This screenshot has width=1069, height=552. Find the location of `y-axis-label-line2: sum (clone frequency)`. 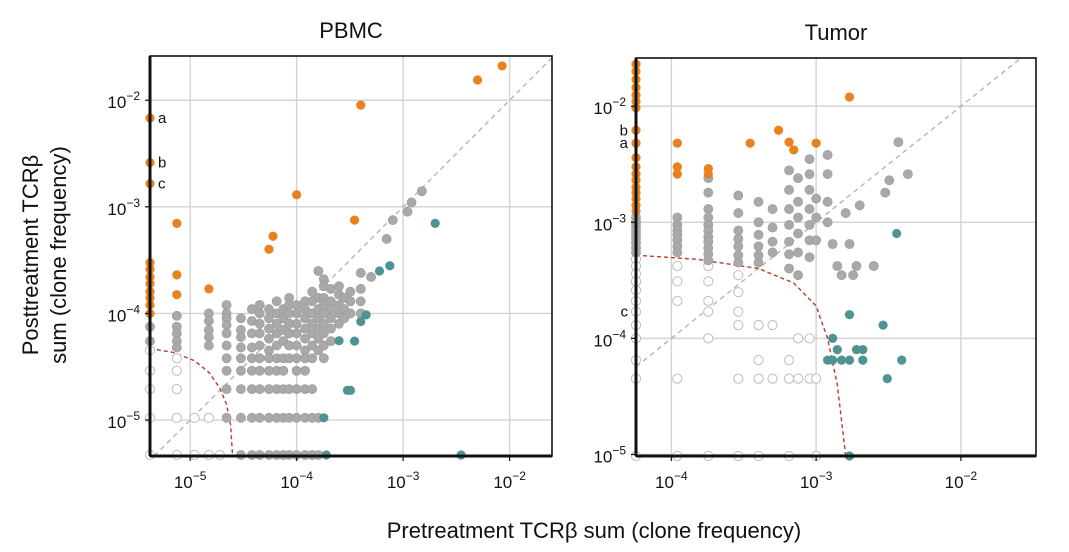

y-axis-label-line2: sum (clone frequency) is located at coordinates (58, 255).